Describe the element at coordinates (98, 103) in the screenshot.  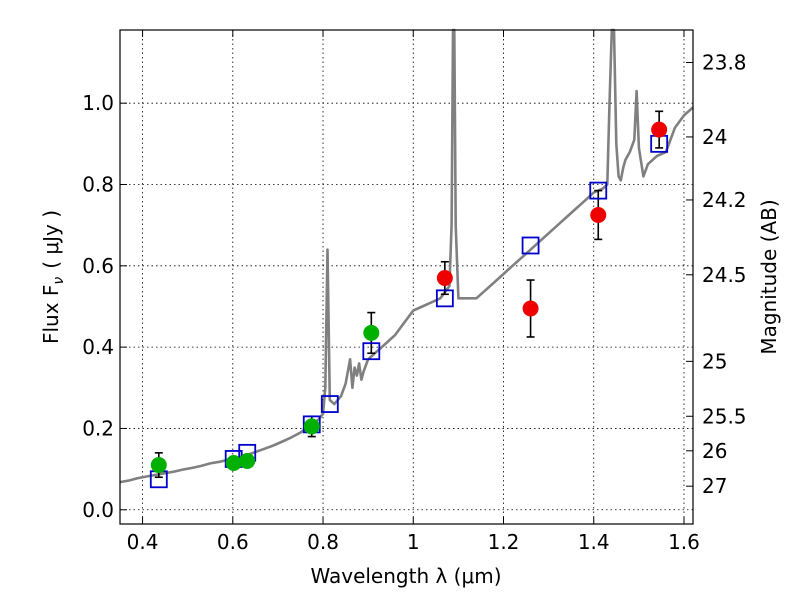
I see `y-tick-label: 1.0` at that location.